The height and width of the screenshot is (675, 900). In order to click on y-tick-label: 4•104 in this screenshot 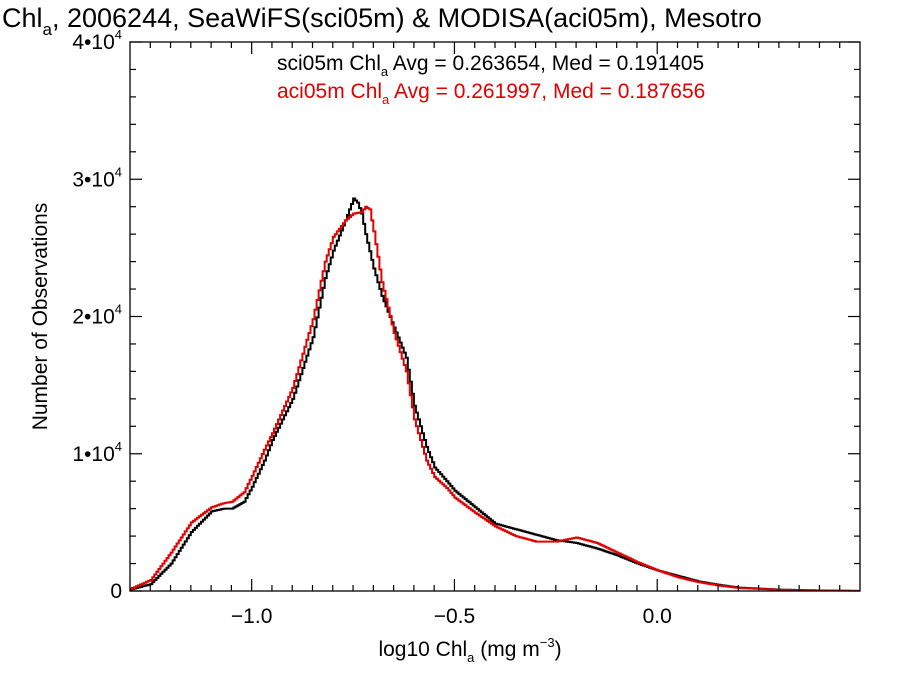, I will do `click(97, 40)`.